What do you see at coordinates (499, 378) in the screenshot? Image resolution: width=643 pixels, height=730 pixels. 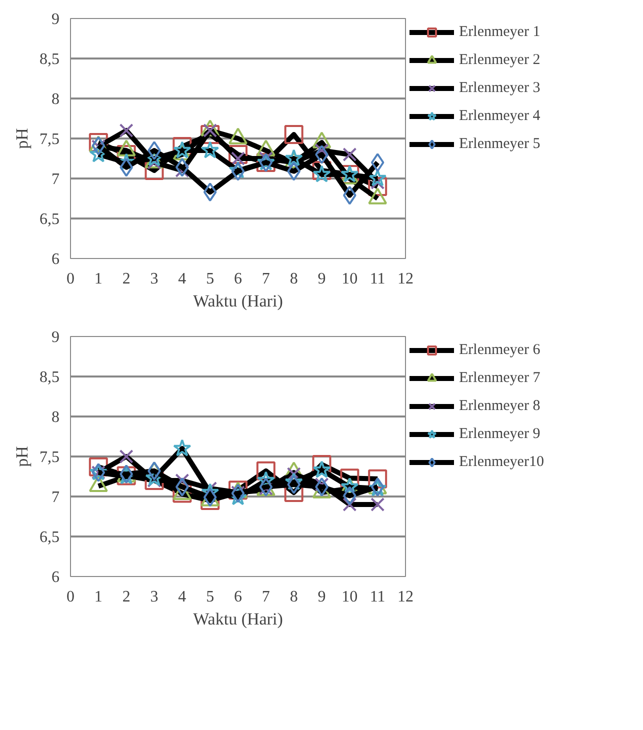 I see `legend-label: Erlenmeyer 7` at bounding box center [499, 378].